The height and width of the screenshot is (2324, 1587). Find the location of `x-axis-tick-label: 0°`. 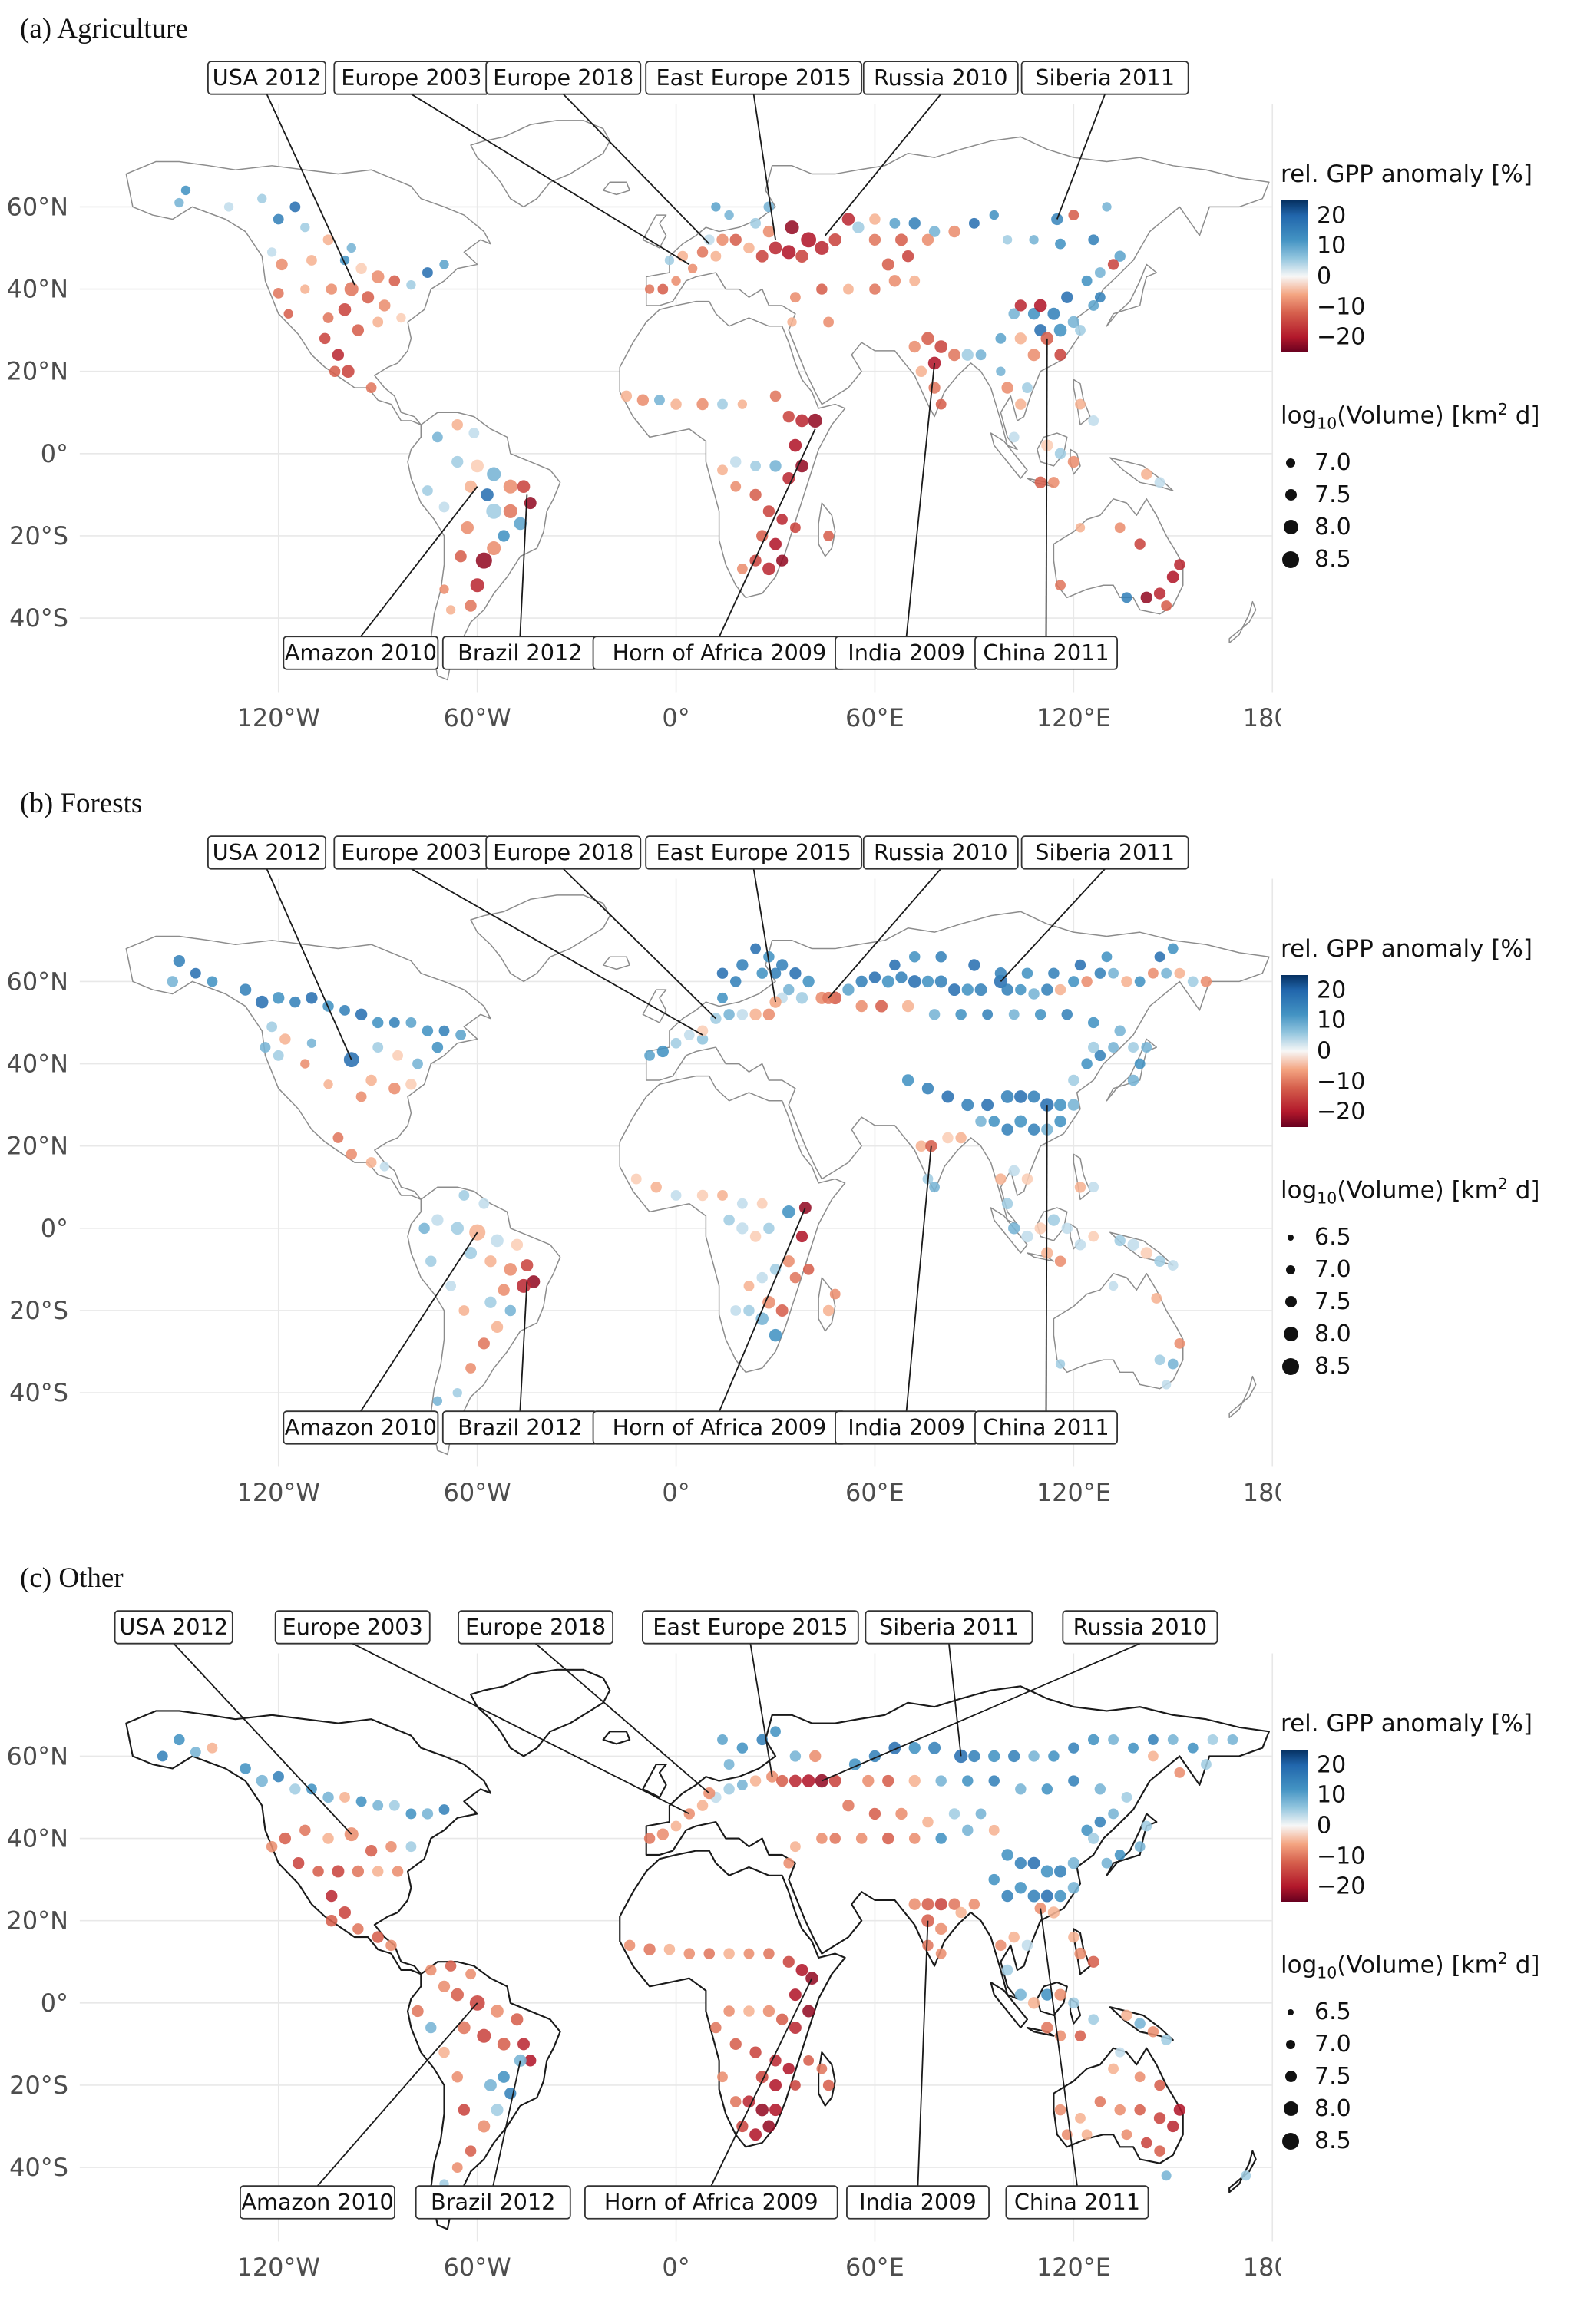

x-axis-tick-label: 0° is located at coordinates (675, 2267).